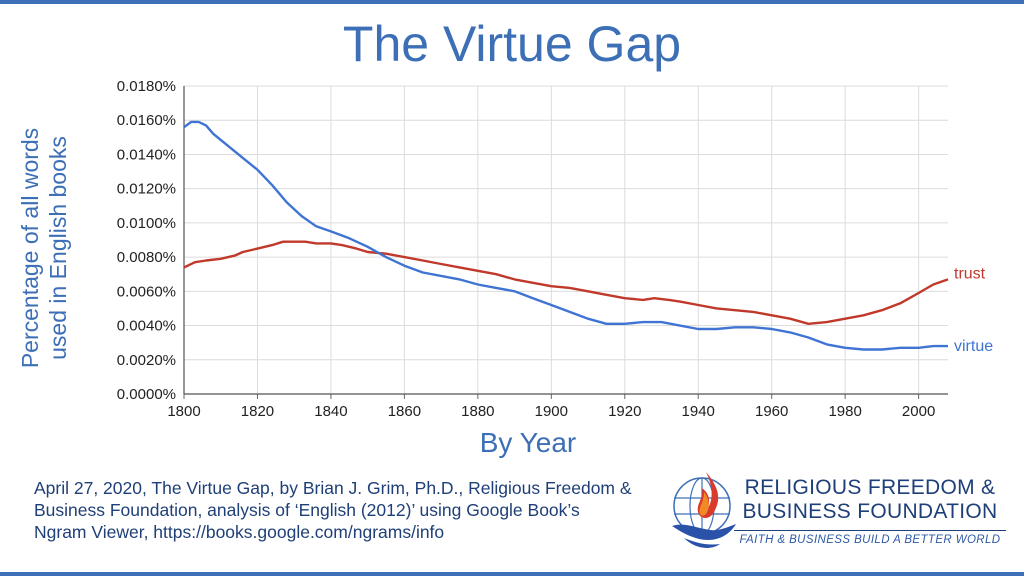 The height and width of the screenshot is (576, 1024). What do you see at coordinates (146, 257) in the screenshot?
I see `y-tick-label: 0.0080%` at bounding box center [146, 257].